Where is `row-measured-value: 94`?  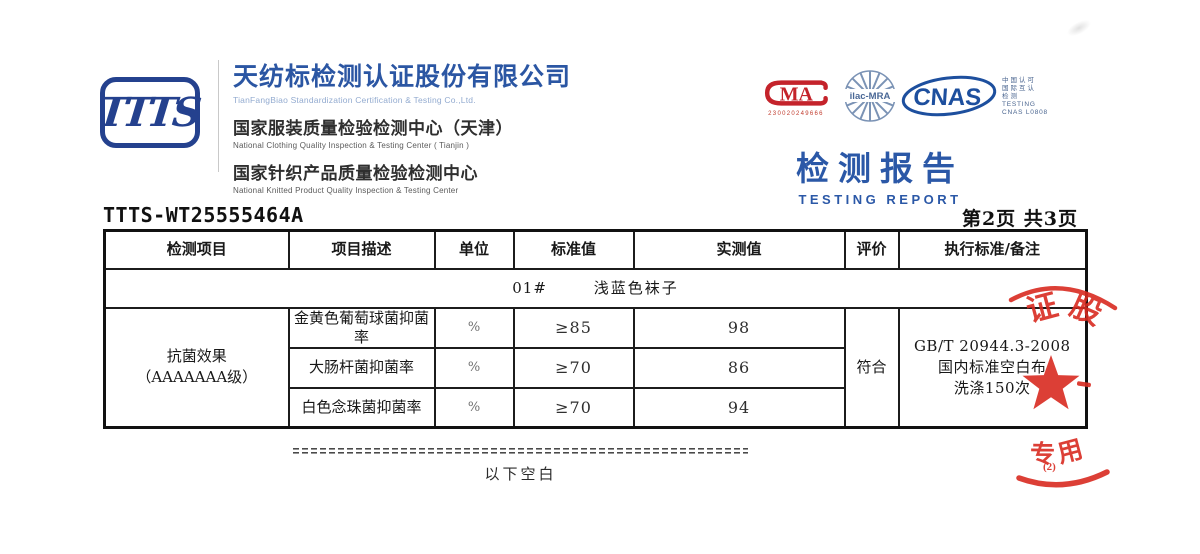
row-measured-value: 94 is located at coordinates (739, 407).